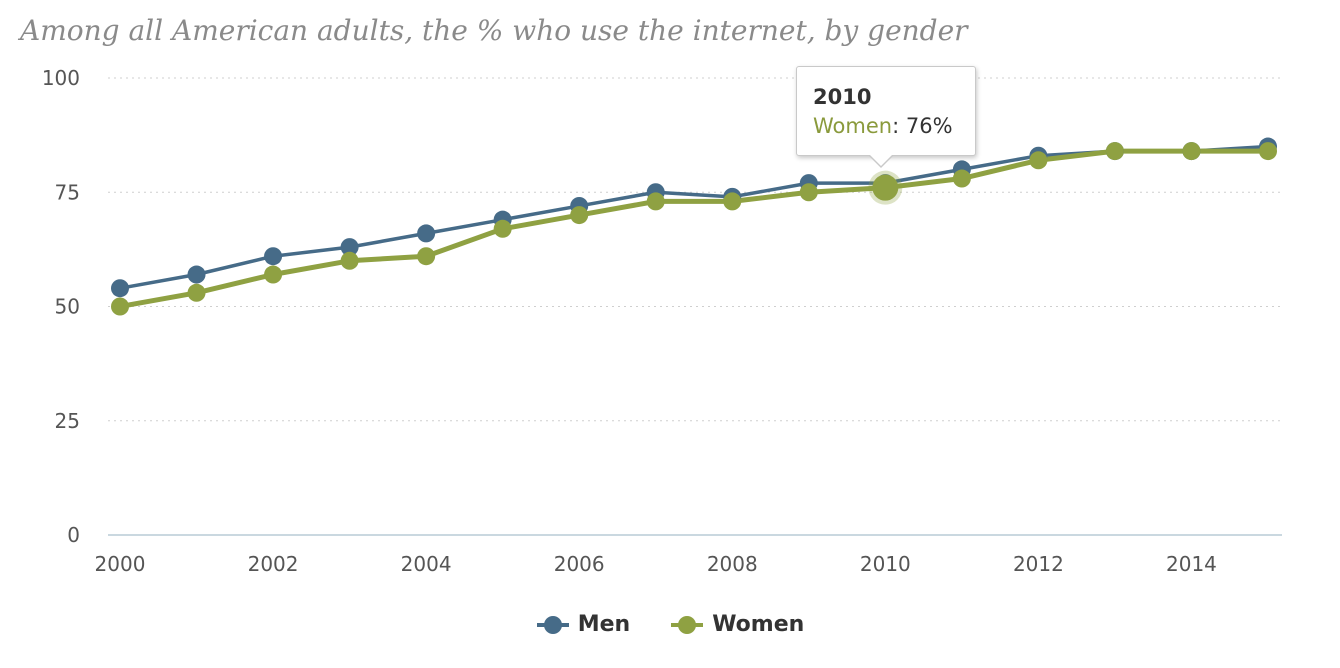 The image size is (1340, 668). I want to click on legend-men-marker-icon, so click(552, 624).